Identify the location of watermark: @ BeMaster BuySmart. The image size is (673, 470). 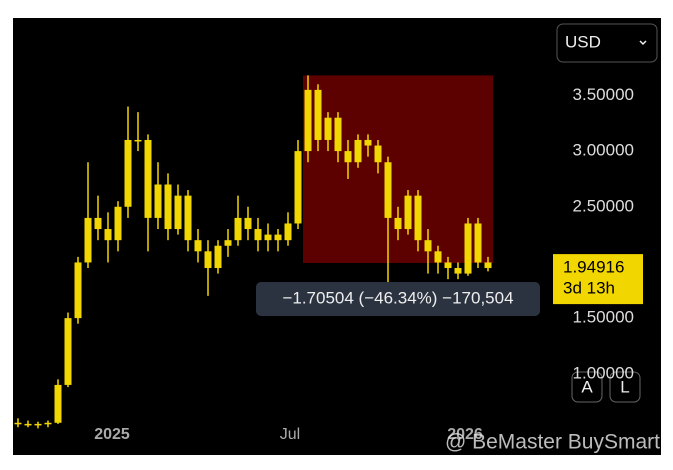
(552, 442).